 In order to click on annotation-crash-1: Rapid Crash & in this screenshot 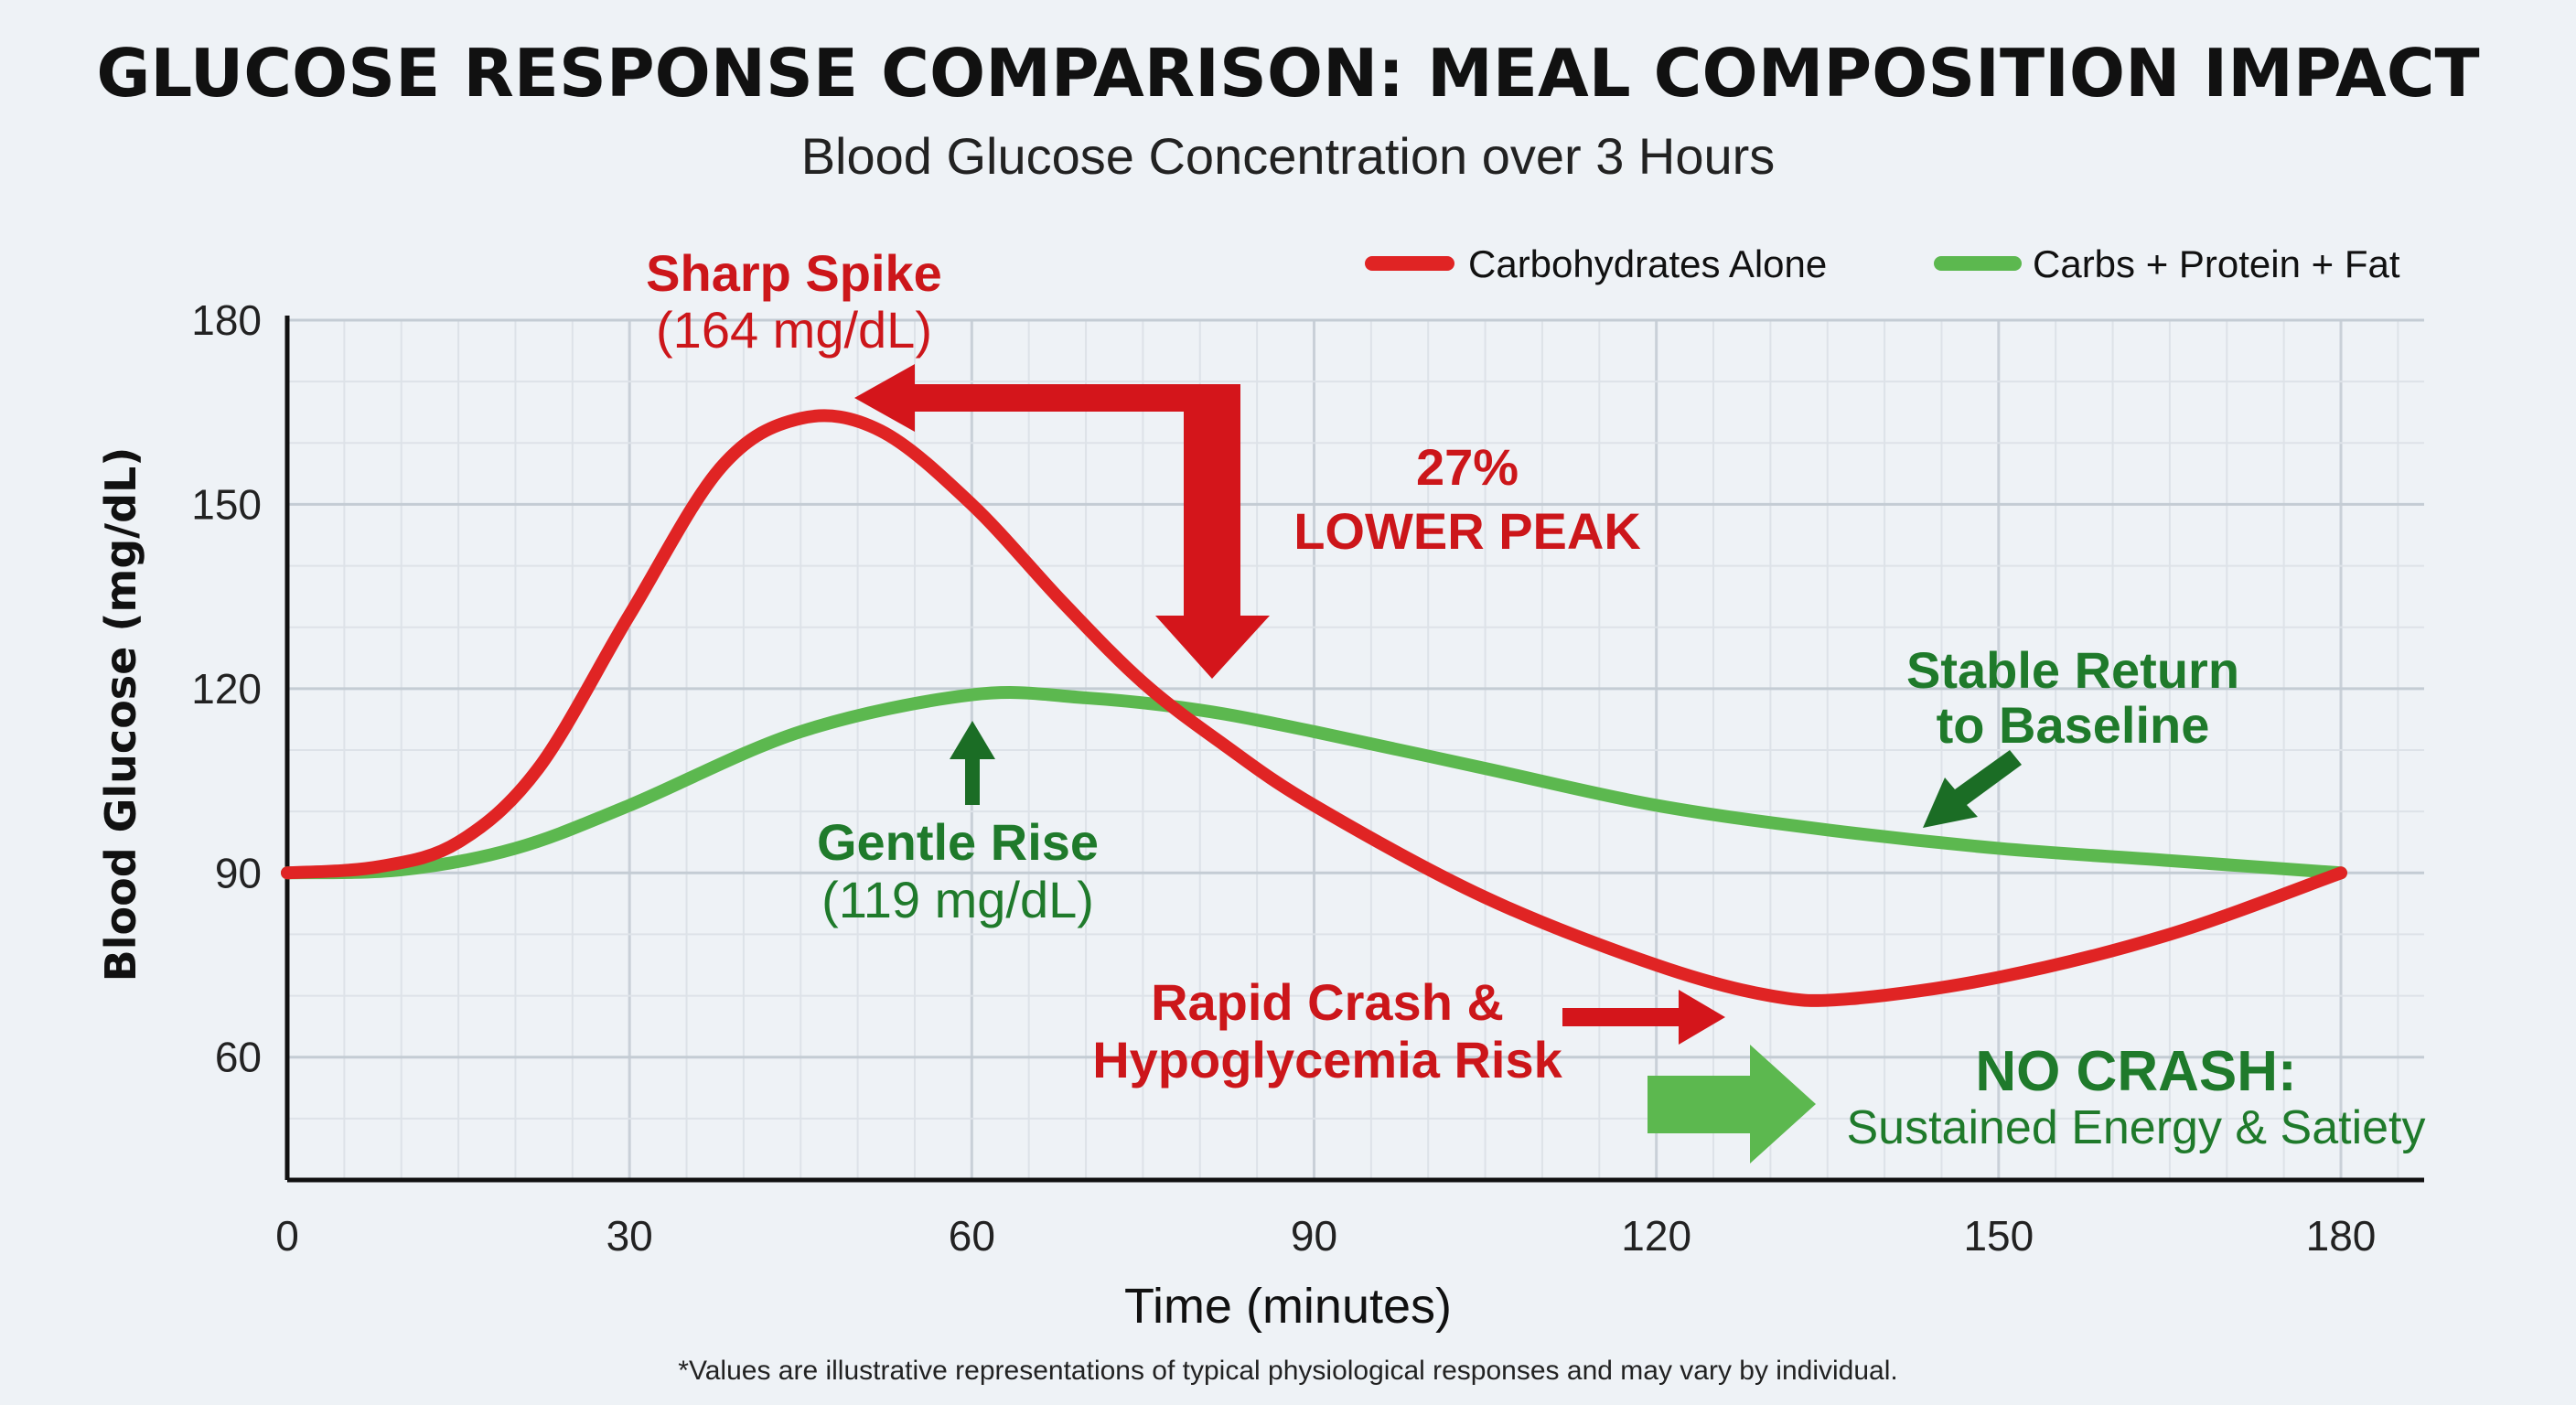, I will do `click(1328, 1002)`.